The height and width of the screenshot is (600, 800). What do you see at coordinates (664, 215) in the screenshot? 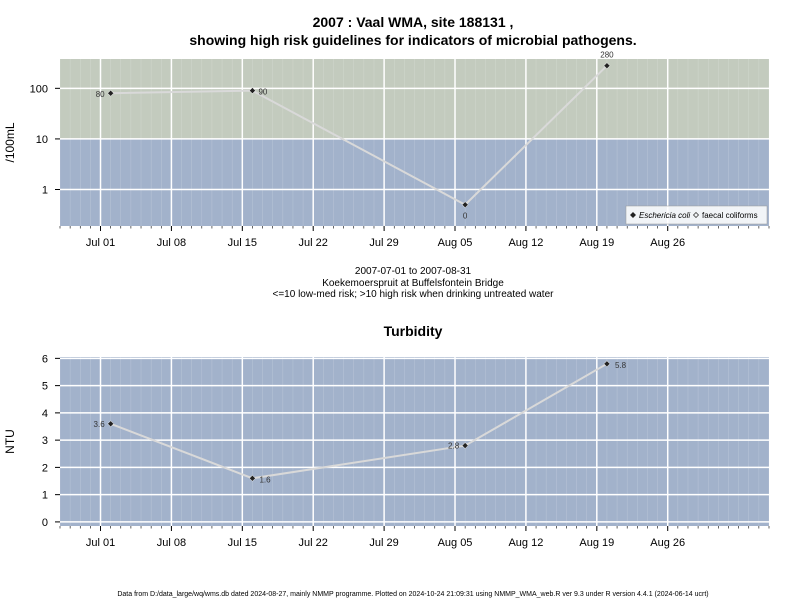
I see `legend-label: Eschericia coli` at bounding box center [664, 215].